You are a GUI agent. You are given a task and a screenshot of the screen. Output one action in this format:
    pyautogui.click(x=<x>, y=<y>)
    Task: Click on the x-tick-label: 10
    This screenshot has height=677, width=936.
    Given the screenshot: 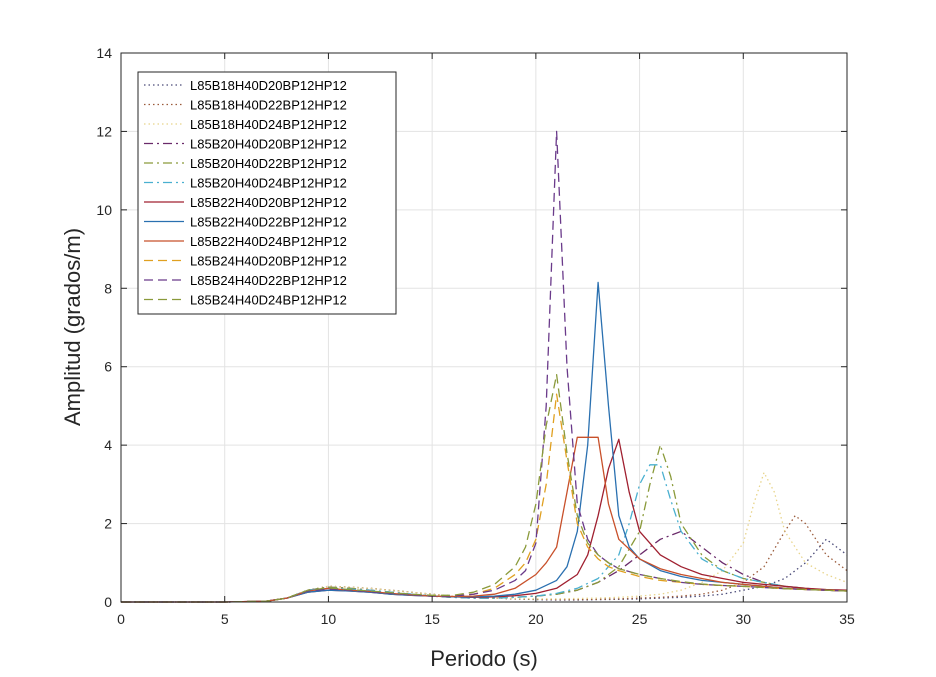 What is the action you would take?
    pyautogui.click(x=329, y=619)
    